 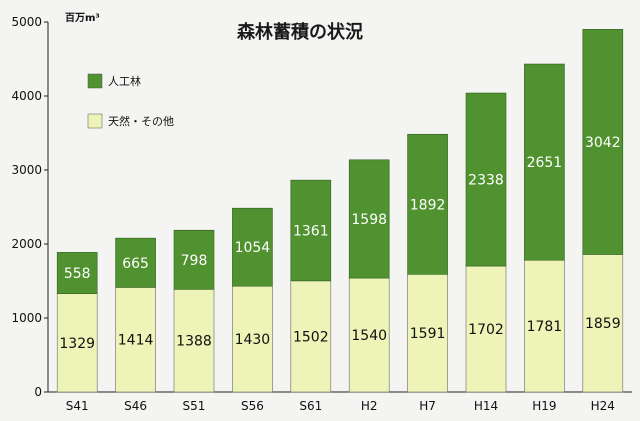 I want to click on data-label-planted: 3042, so click(x=603, y=143).